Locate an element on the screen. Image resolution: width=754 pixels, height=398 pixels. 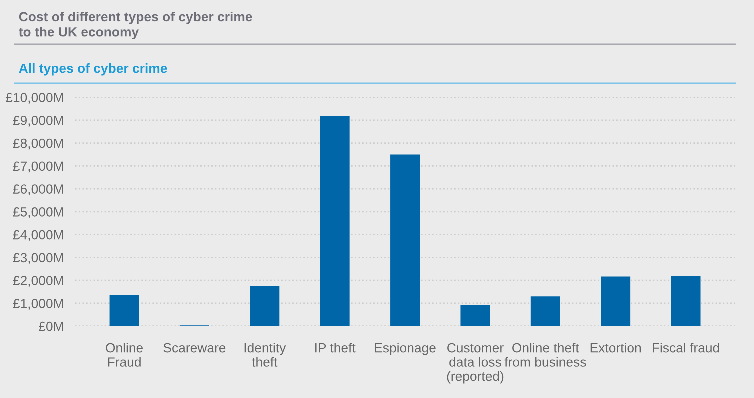
chart-subtitle: All types of cyber crime is located at coordinates (93, 70).